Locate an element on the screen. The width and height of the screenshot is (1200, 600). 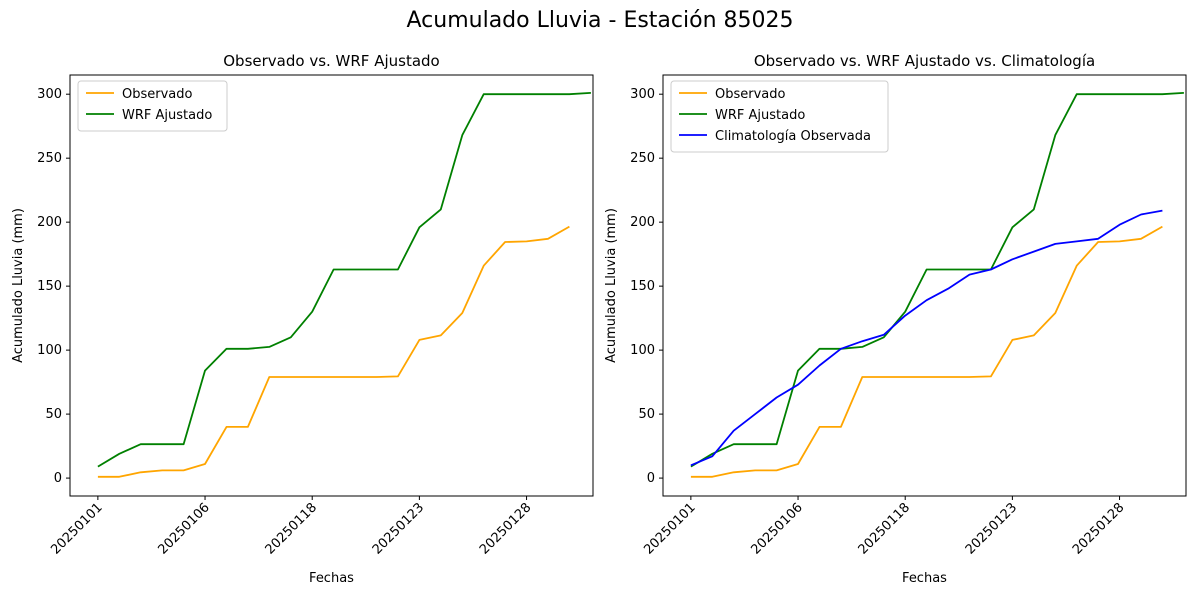
chart-title: Observado vs. WRF Ajustado is located at coordinates (331, 61).